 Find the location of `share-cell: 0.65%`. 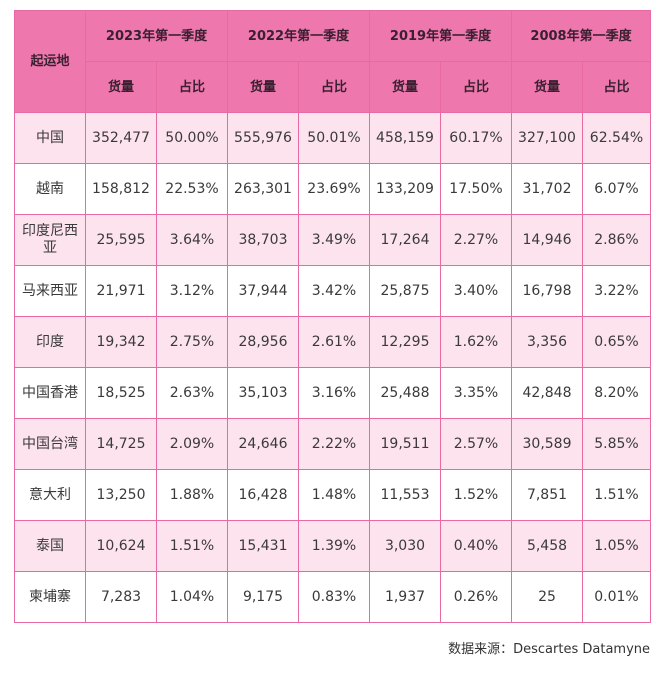

share-cell: 0.65% is located at coordinates (616, 342).